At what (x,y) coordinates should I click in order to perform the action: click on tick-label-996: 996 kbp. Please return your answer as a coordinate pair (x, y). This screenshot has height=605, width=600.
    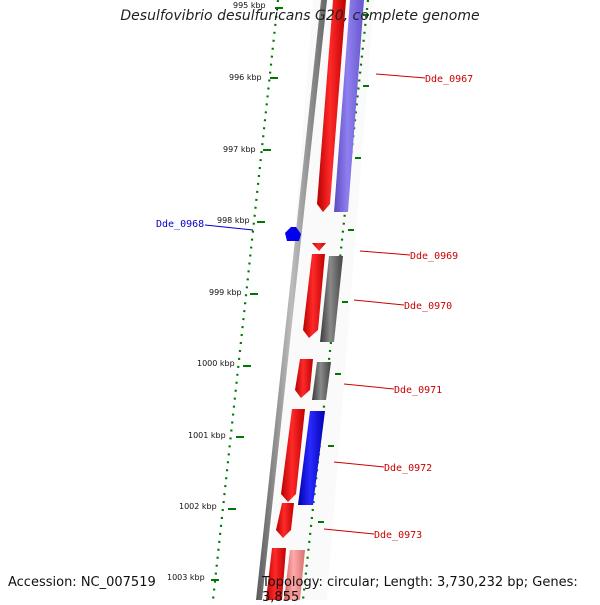
    Looking at the image, I should click on (245, 77).